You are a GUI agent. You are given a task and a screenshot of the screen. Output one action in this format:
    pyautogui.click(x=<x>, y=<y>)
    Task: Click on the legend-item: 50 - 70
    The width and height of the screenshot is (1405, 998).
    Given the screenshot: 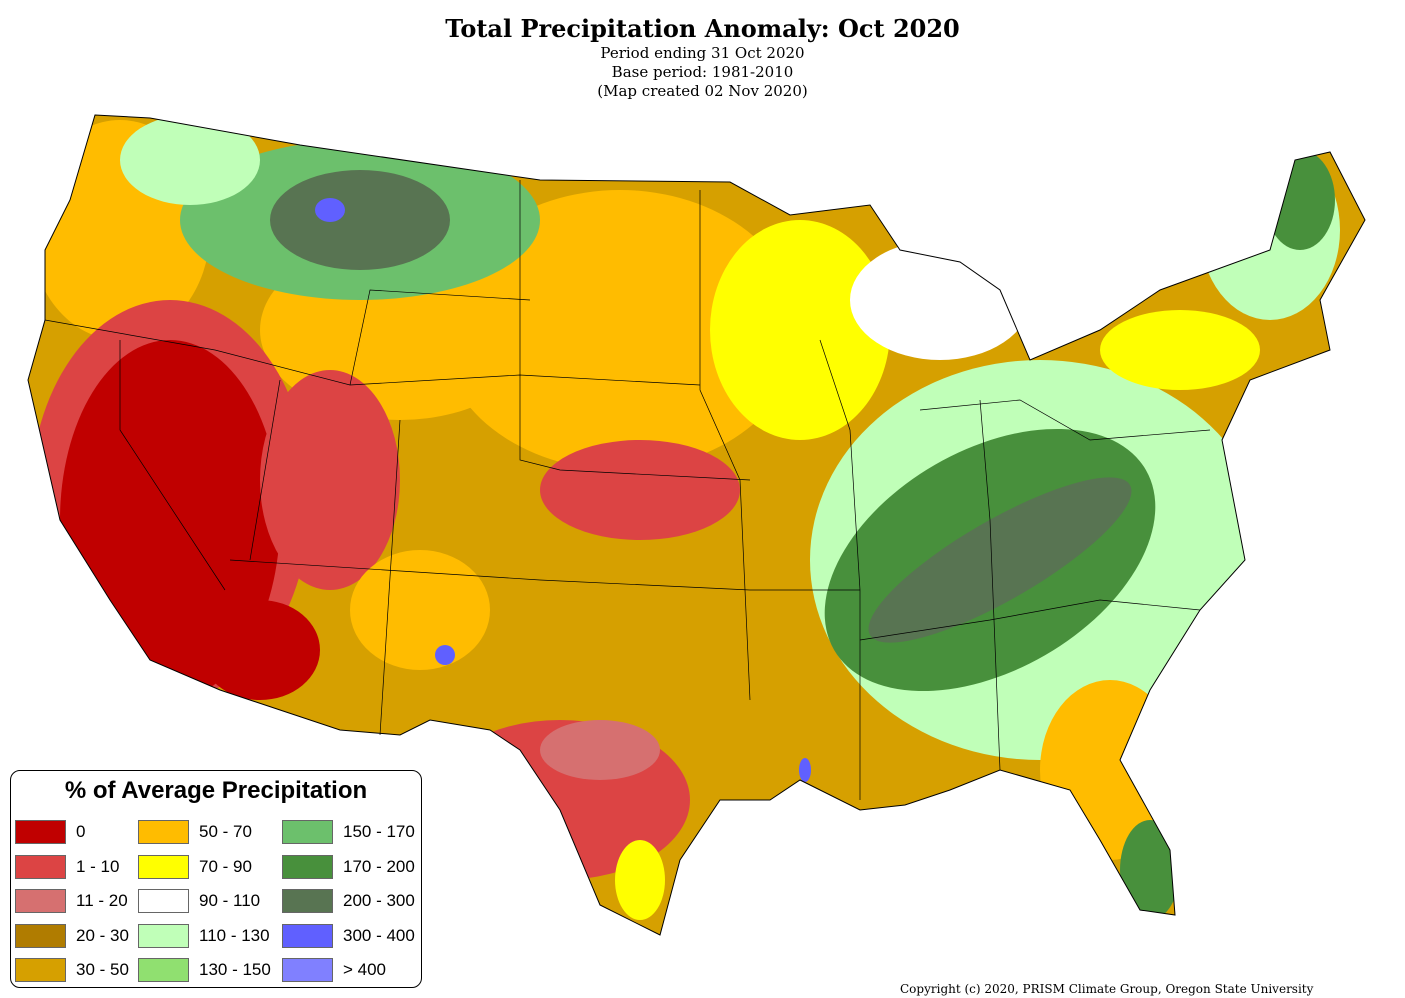 What is the action you would take?
    pyautogui.click(x=195, y=832)
    